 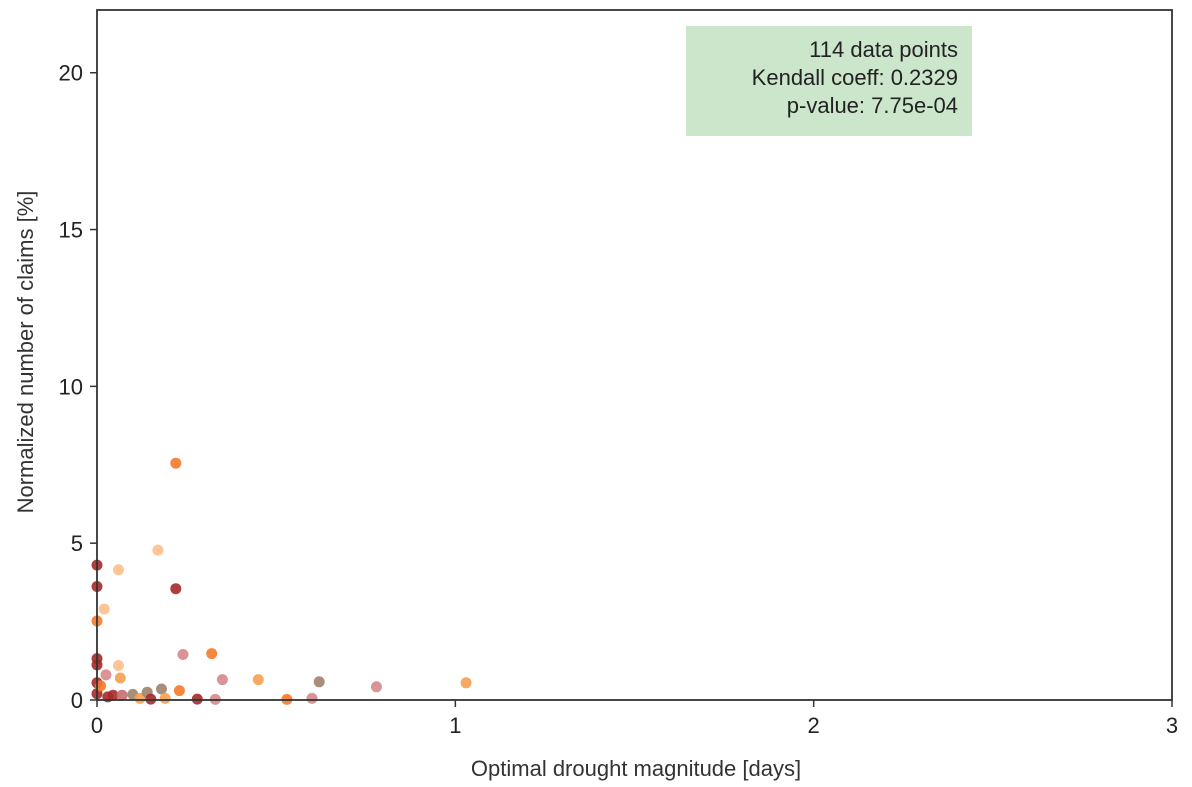 What do you see at coordinates (77, 700) in the screenshot?
I see `y-tick-label: 0` at bounding box center [77, 700].